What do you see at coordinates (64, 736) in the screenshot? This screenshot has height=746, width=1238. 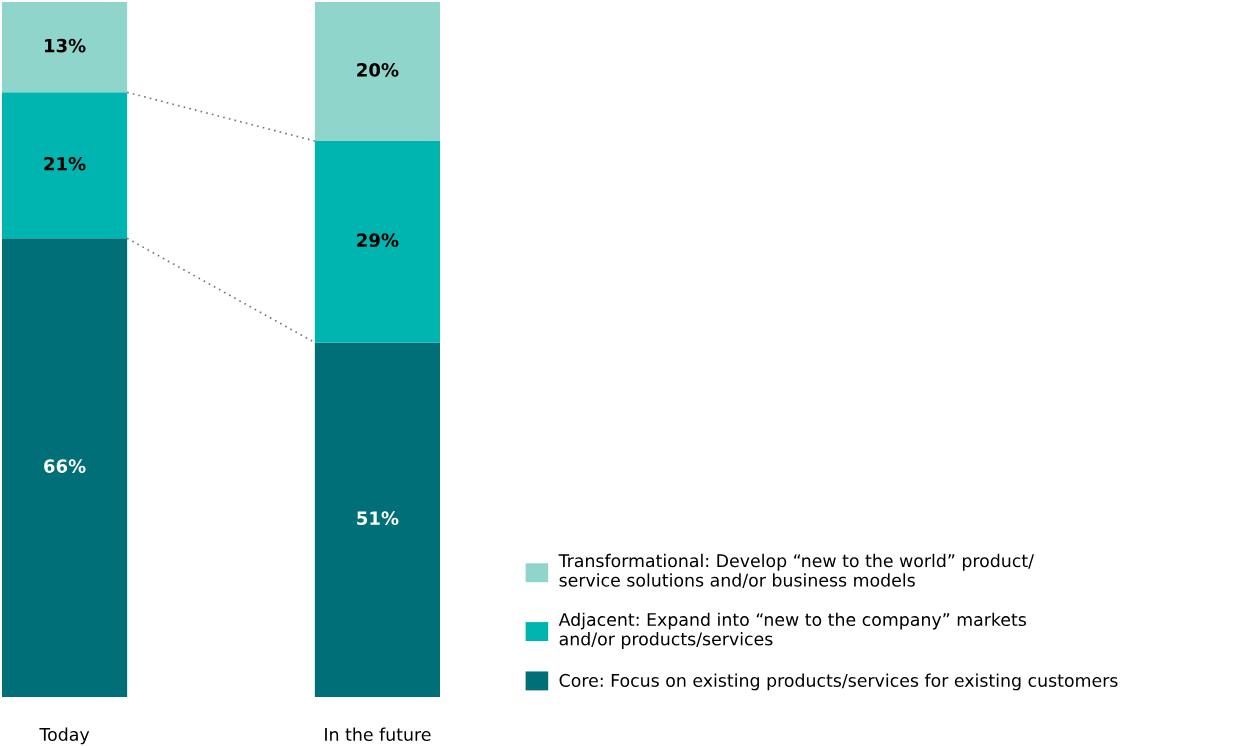 I see `x-tick-label: Today` at bounding box center [64, 736].